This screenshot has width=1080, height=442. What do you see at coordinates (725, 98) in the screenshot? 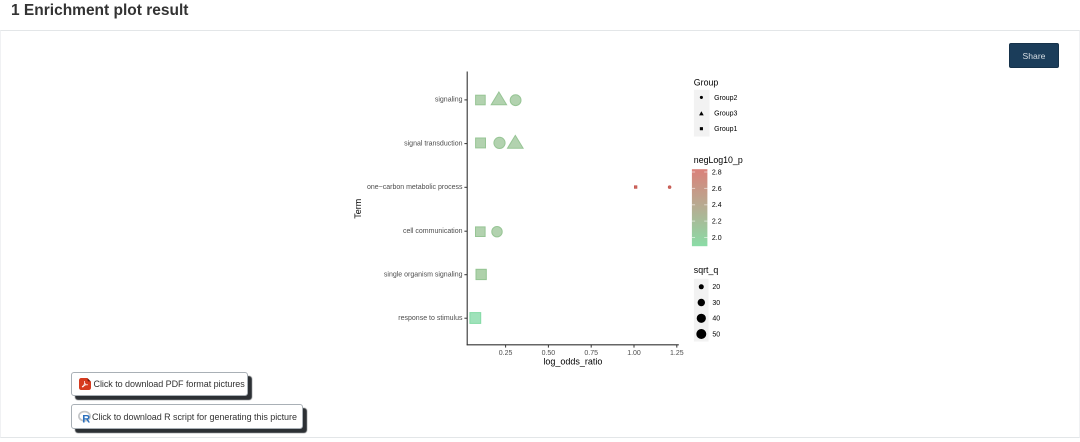
I see `svg-text: Group2` at bounding box center [725, 98].